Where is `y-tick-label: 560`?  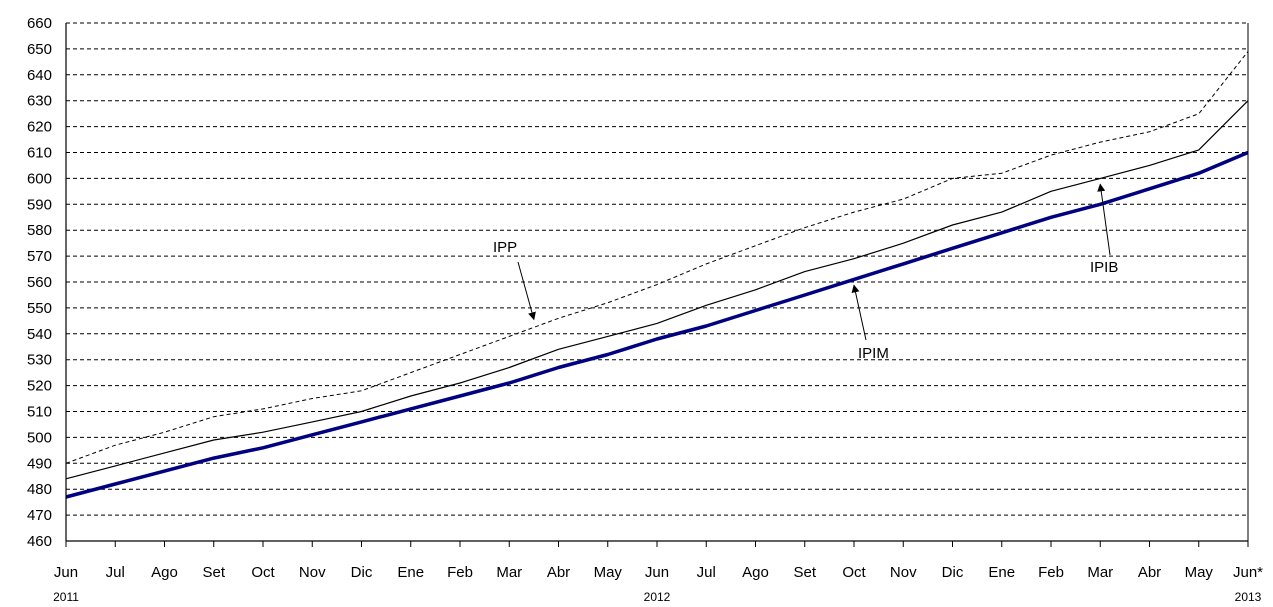
y-tick-label: 560 is located at coordinates (39, 282).